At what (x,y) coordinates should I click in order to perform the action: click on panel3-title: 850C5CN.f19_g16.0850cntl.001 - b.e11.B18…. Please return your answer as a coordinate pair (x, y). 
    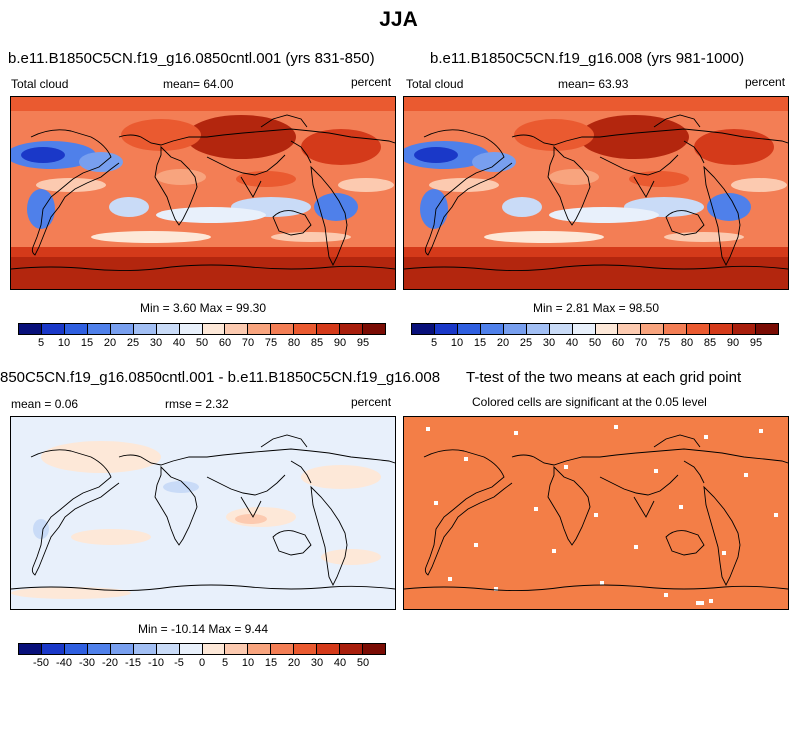
    Looking at the image, I should click on (220, 377).